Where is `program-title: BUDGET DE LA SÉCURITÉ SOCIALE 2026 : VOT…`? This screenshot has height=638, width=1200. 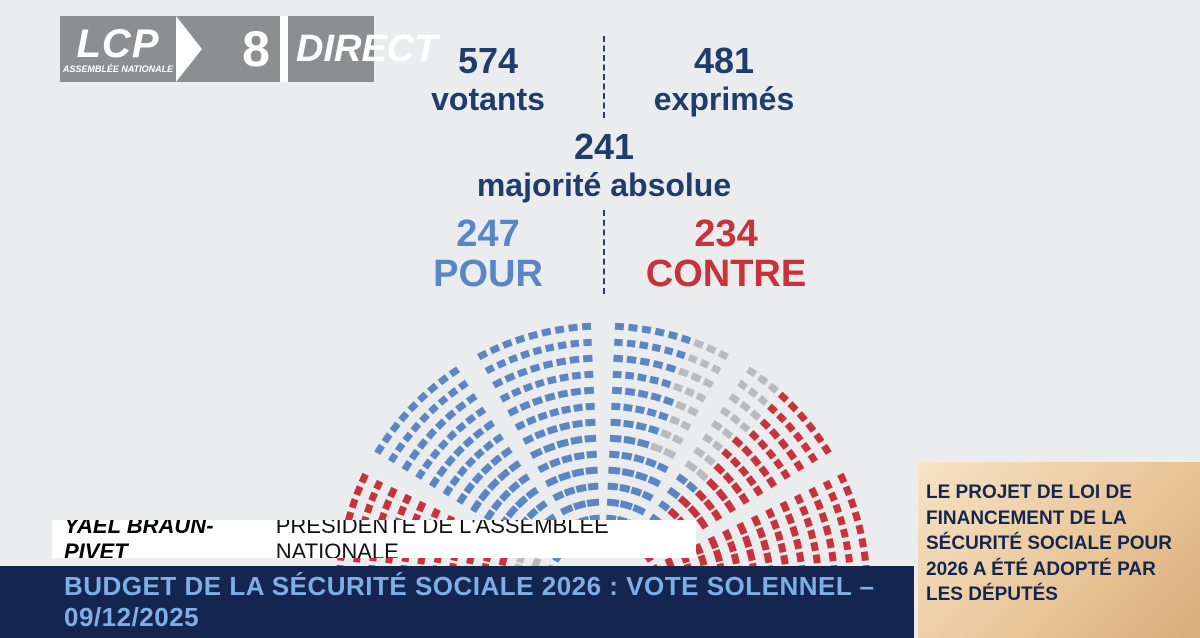
program-title: BUDGET DE LA SÉCURITÉ SOCIALE 2026 : VOT… is located at coordinates (469, 601).